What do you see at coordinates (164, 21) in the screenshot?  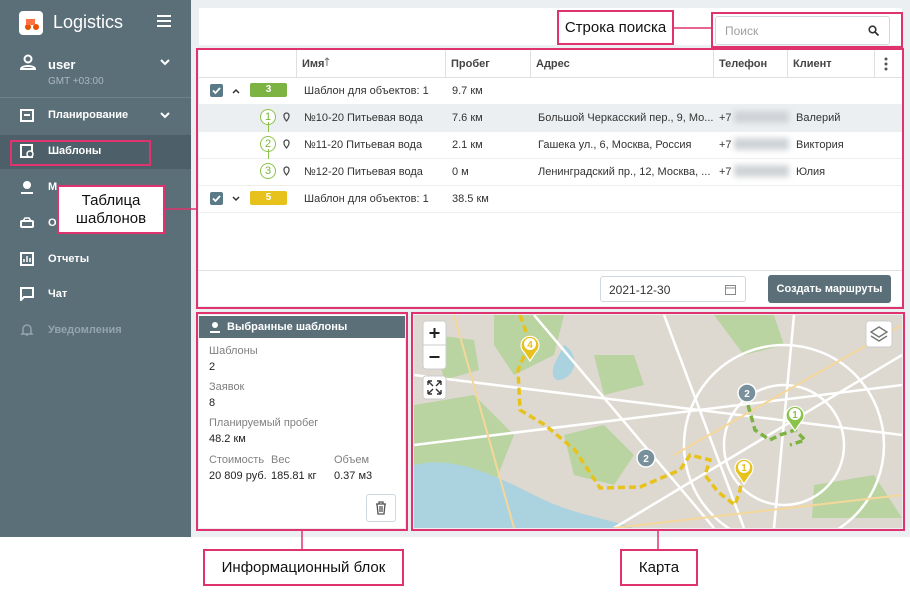 I see `menu-toggle` at bounding box center [164, 21].